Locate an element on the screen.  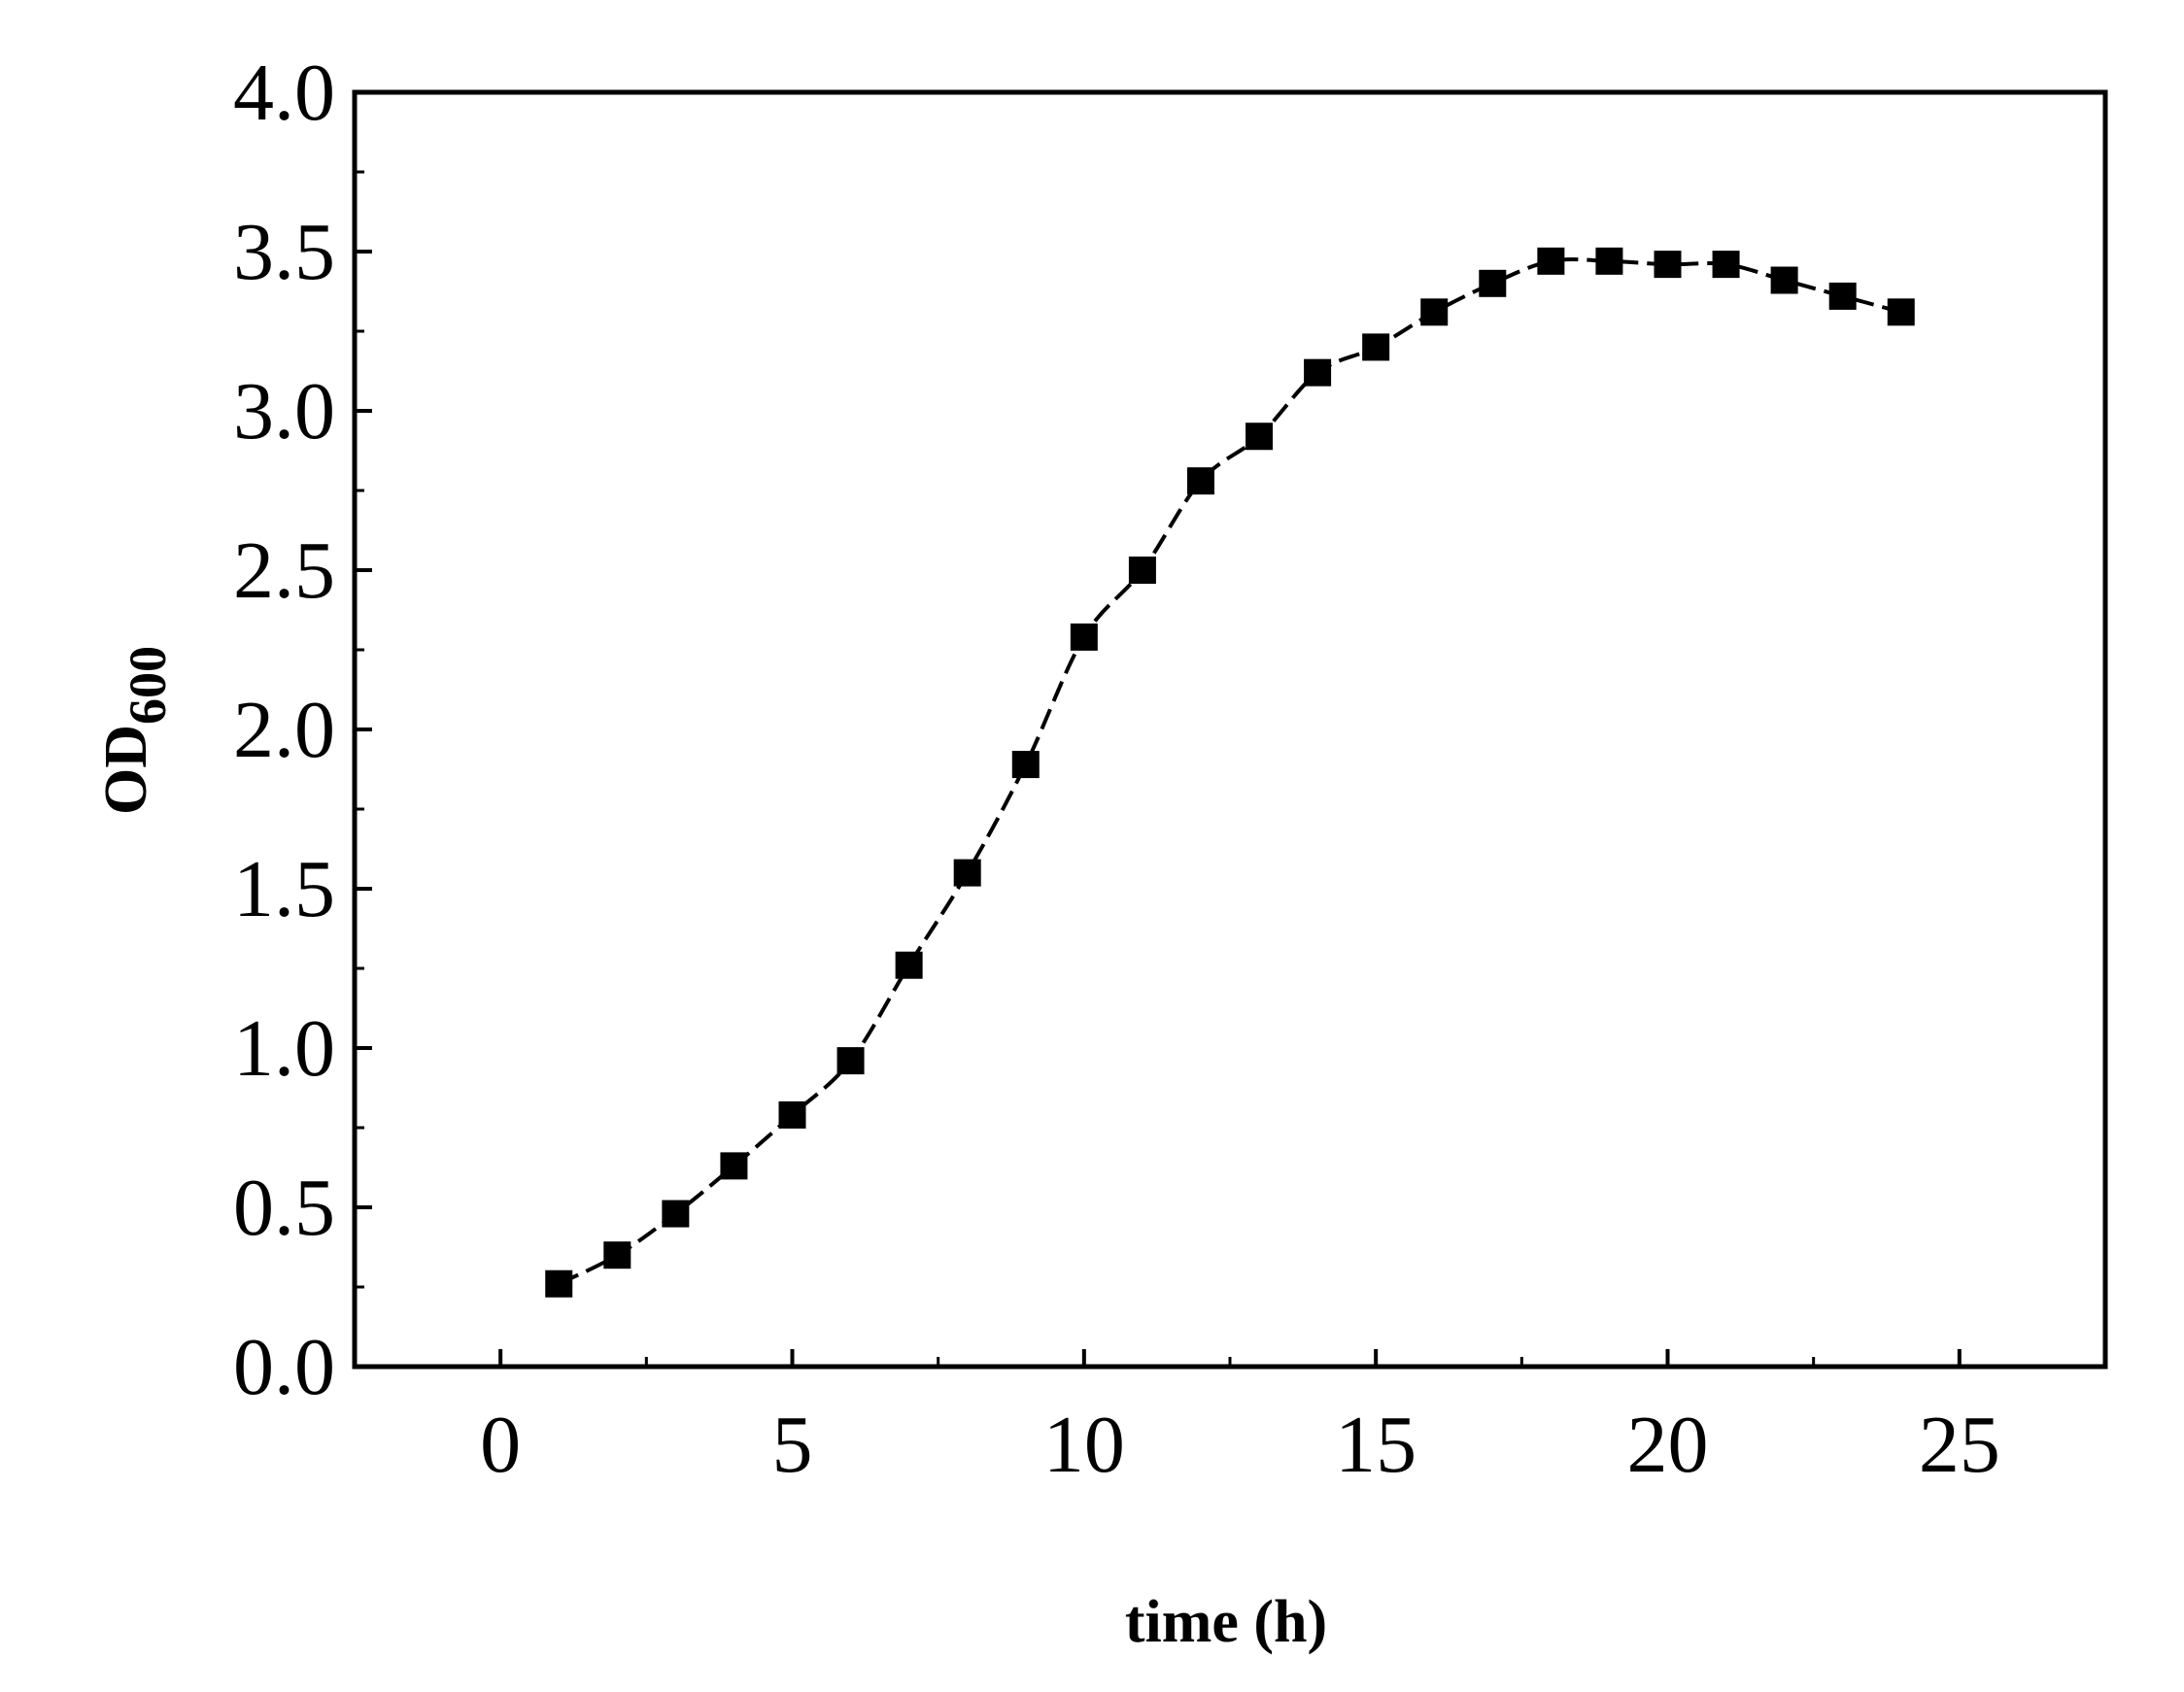
x-tick-label: 10 is located at coordinates (1084, 1445).